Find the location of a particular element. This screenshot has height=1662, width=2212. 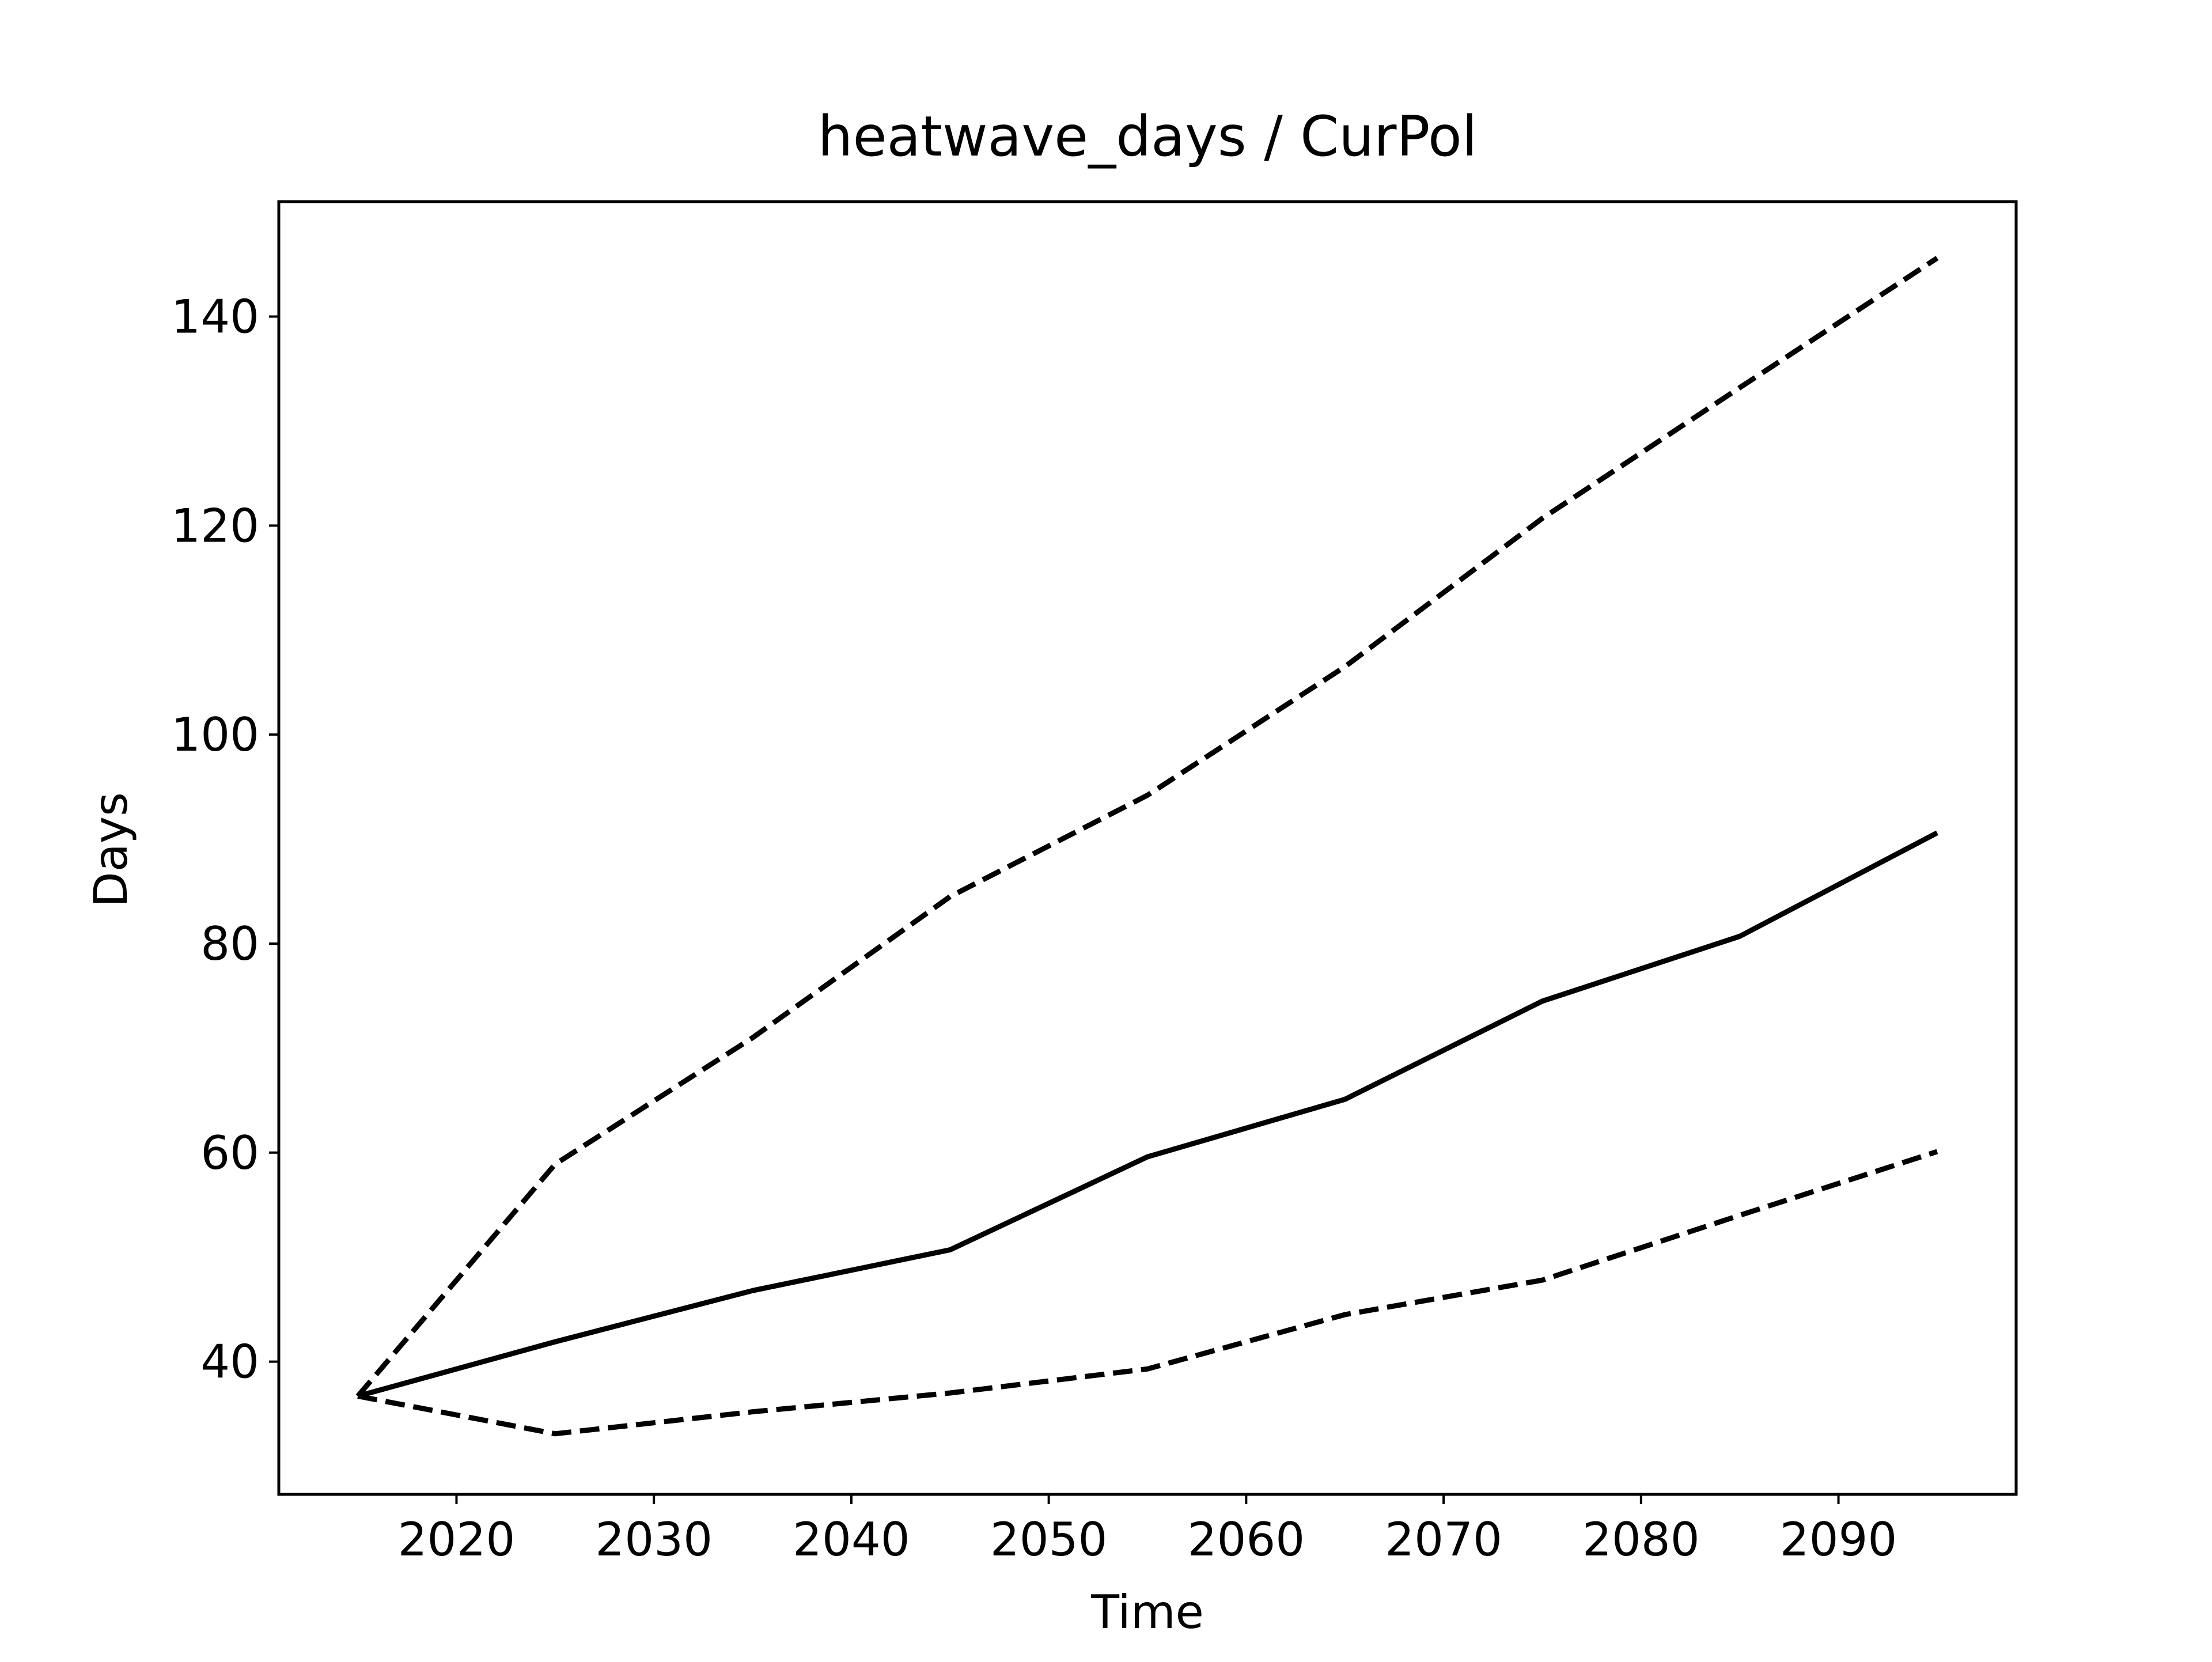

chart-title: heatwave_days / CurPol is located at coordinates (1148, 136).